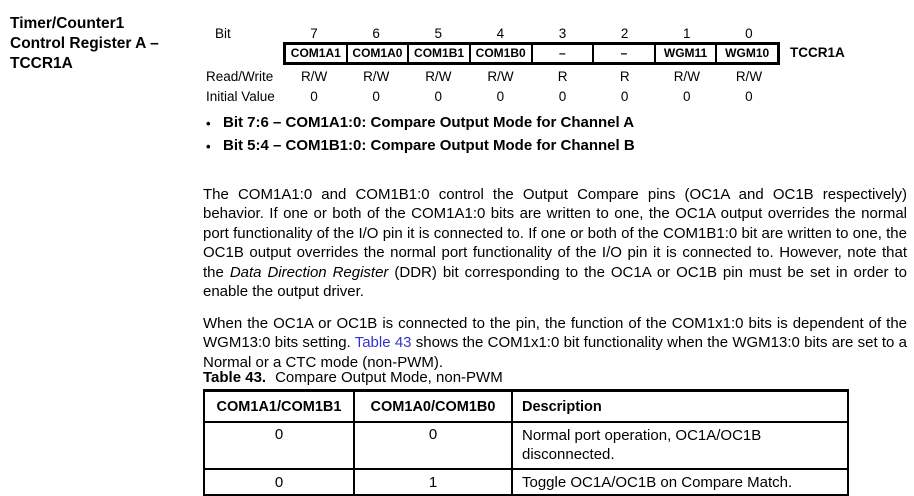 Image resolution: width=914 pixels, height=496 pixels. What do you see at coordinates (223, 33) in the screenshot?
I see `bit-row-label: Bit` at bounding box center [223, 33].